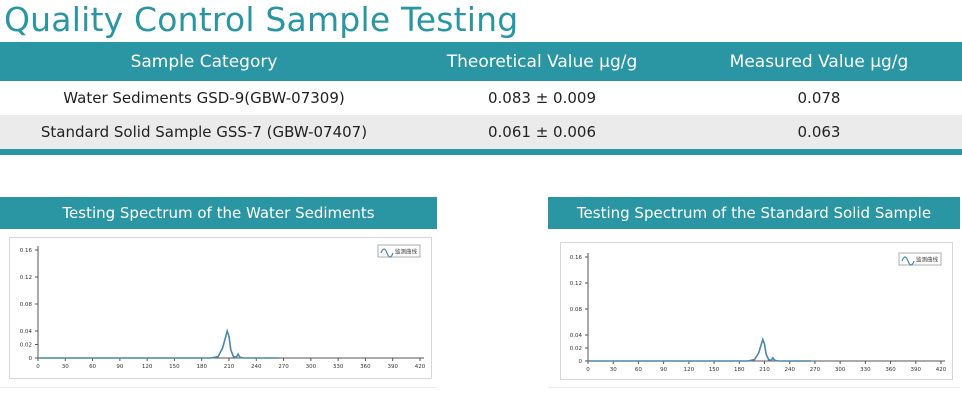 The height and width of the screenshot is (411, 962). What do you see at coordinates (819, 132) in the screenshot?
I see `cell-measured: 0.063` at bounding box center [819, 132].